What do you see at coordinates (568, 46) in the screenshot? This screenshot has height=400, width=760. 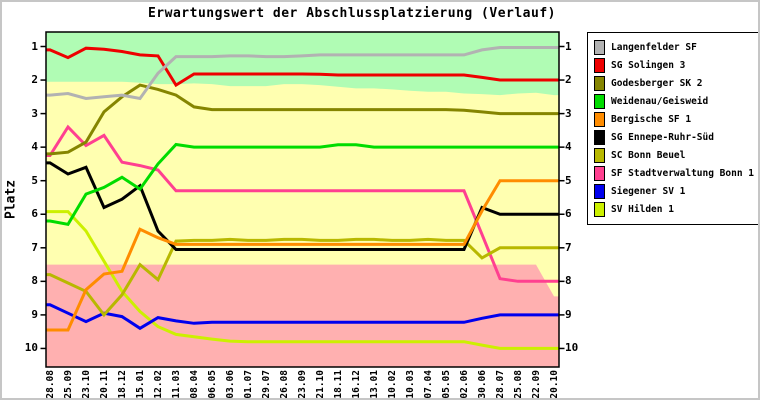 I see `y-tick-label-right: 1` at bounding box center [568, 46].